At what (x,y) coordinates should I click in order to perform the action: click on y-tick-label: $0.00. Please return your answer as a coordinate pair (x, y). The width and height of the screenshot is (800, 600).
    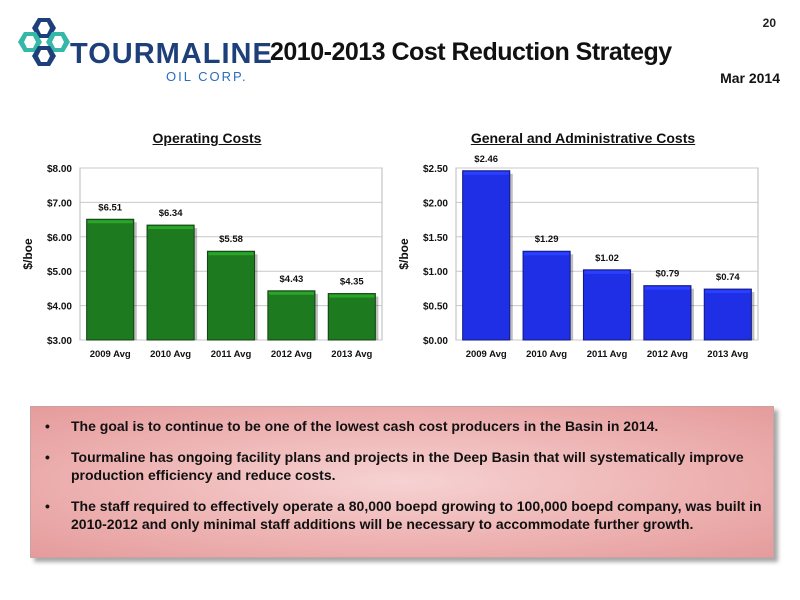
    Looking at the image, I should click on (435, 341).